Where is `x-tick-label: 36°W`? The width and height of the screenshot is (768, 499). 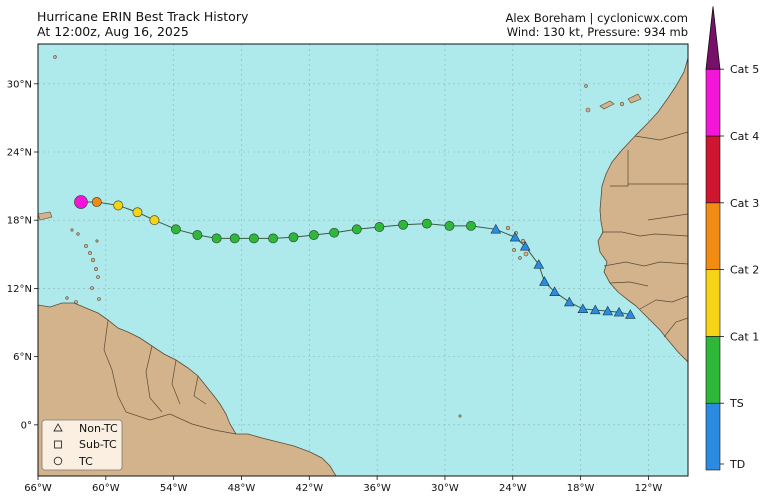 x-tick-label: 36°W is located at coordinates (377, 488).